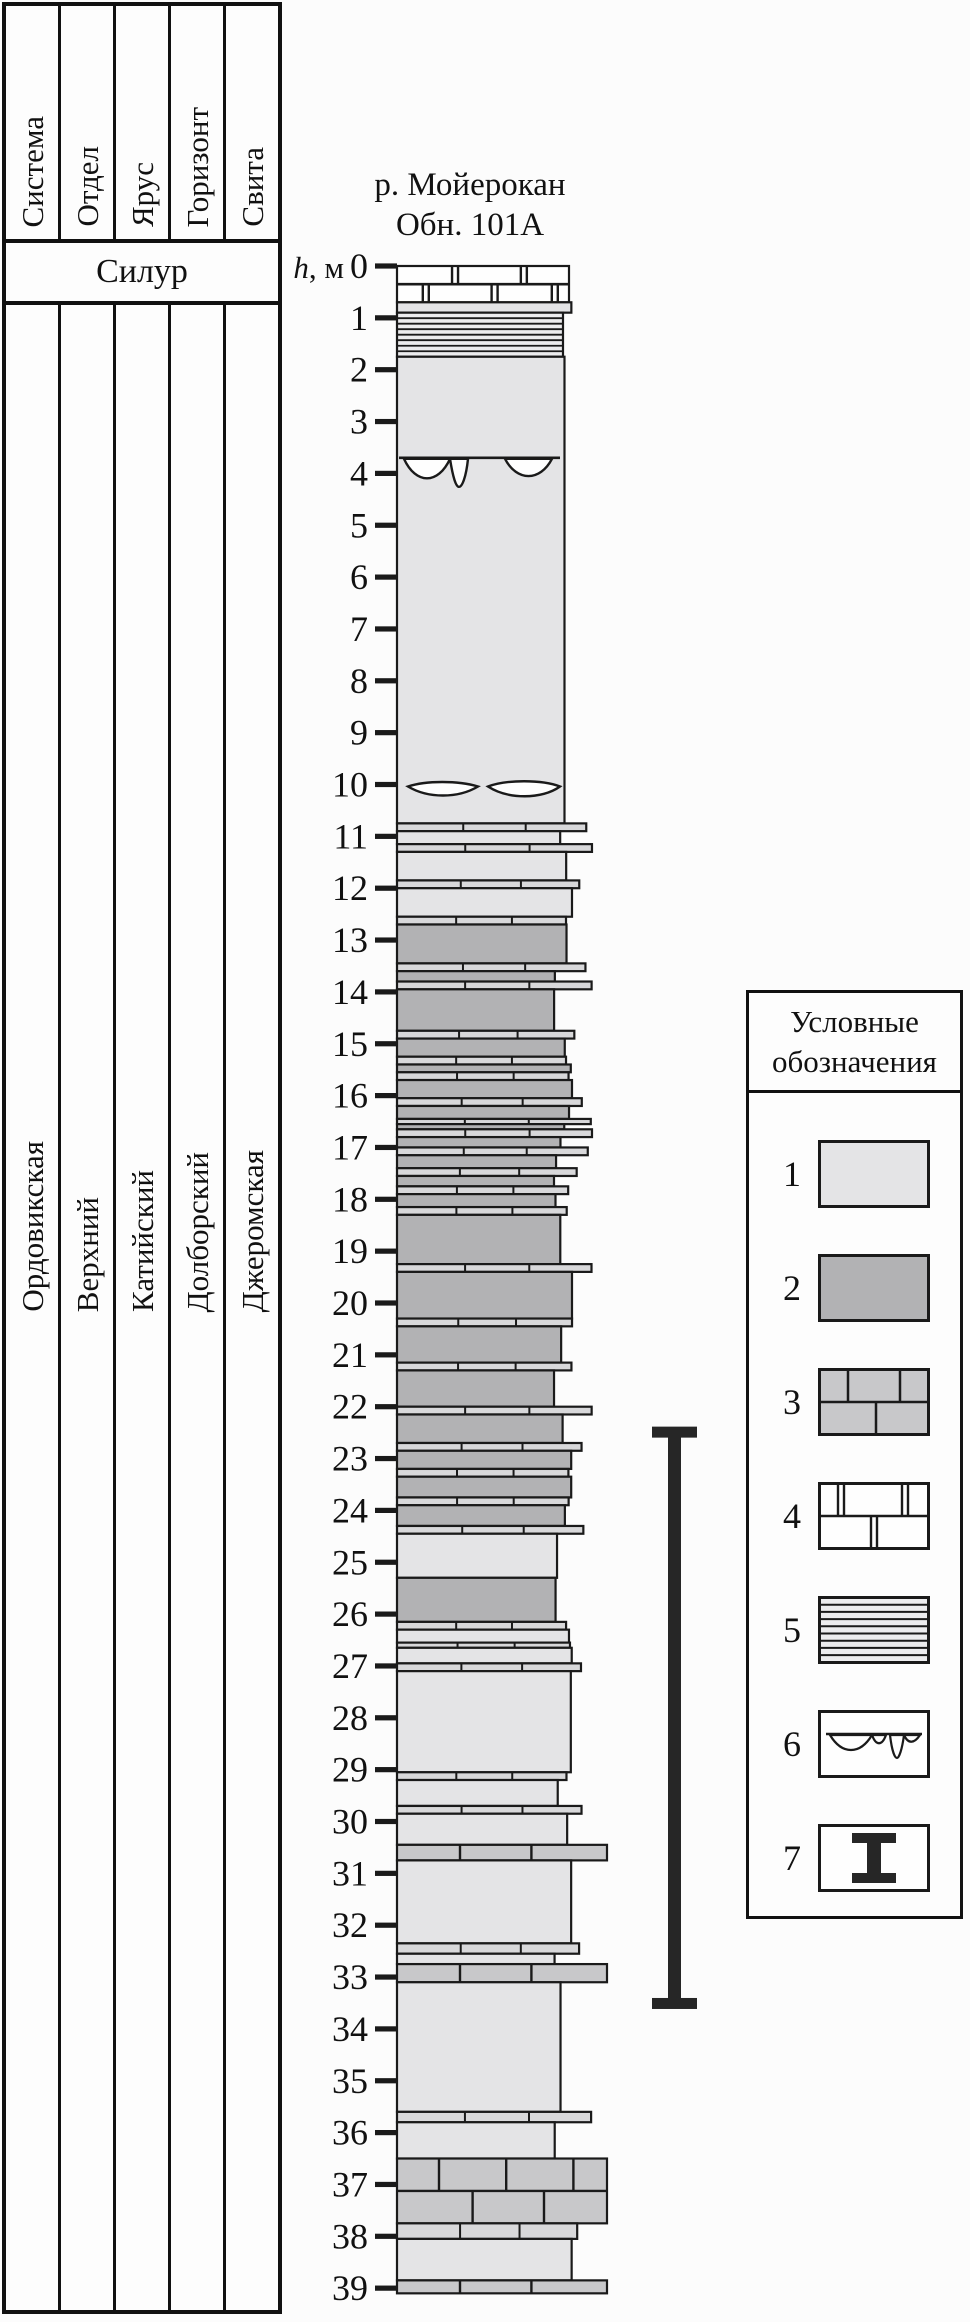 The image size is (970, 2322). I want to click on depth-tick-label: 1, so click(359, 318).